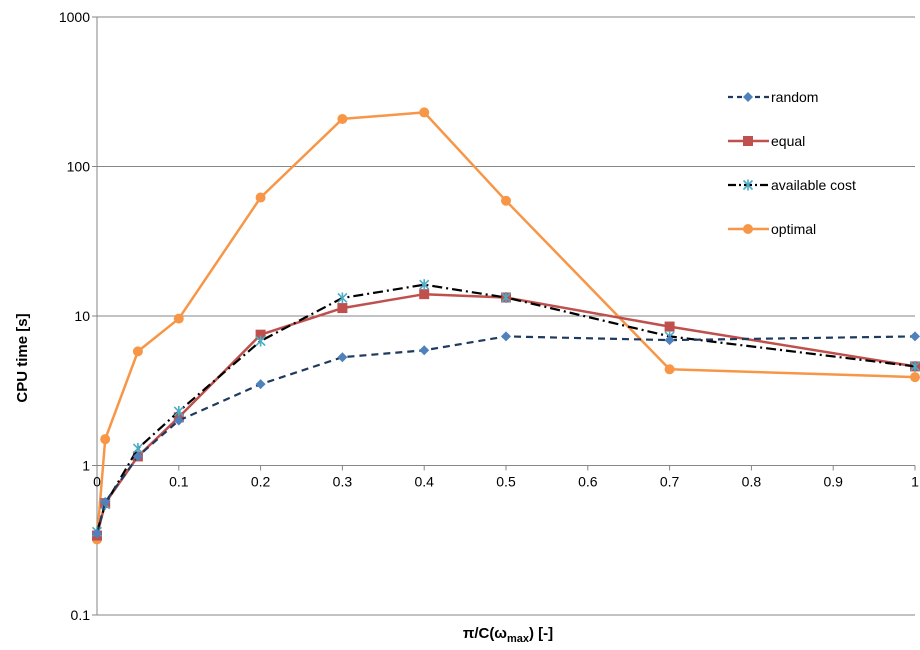  Describe the element at coordinates (752, 482) in the screenshot. I see `x-tick-label-0.8: 0.8` at that location.